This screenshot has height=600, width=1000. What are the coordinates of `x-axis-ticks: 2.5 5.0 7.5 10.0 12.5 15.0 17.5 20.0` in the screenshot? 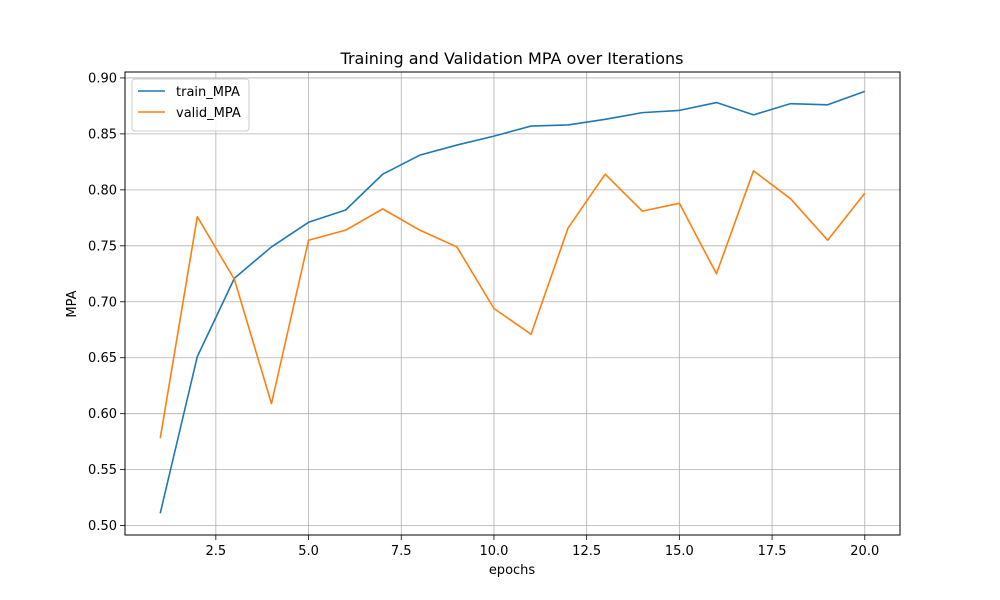 It's located at (542, 547).